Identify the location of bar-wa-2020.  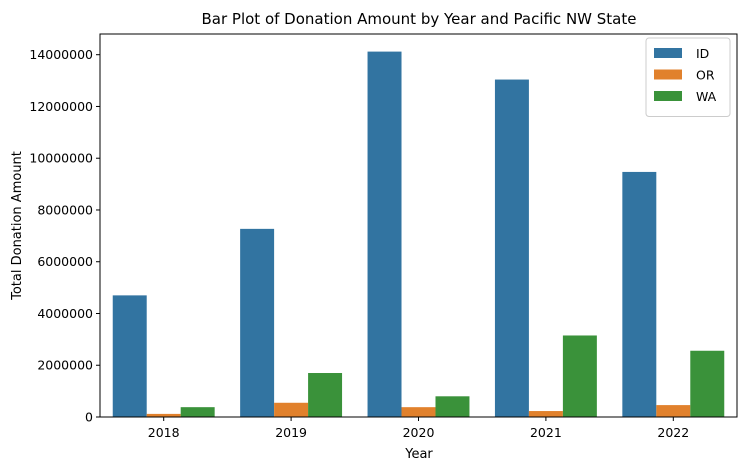
(452, 406).